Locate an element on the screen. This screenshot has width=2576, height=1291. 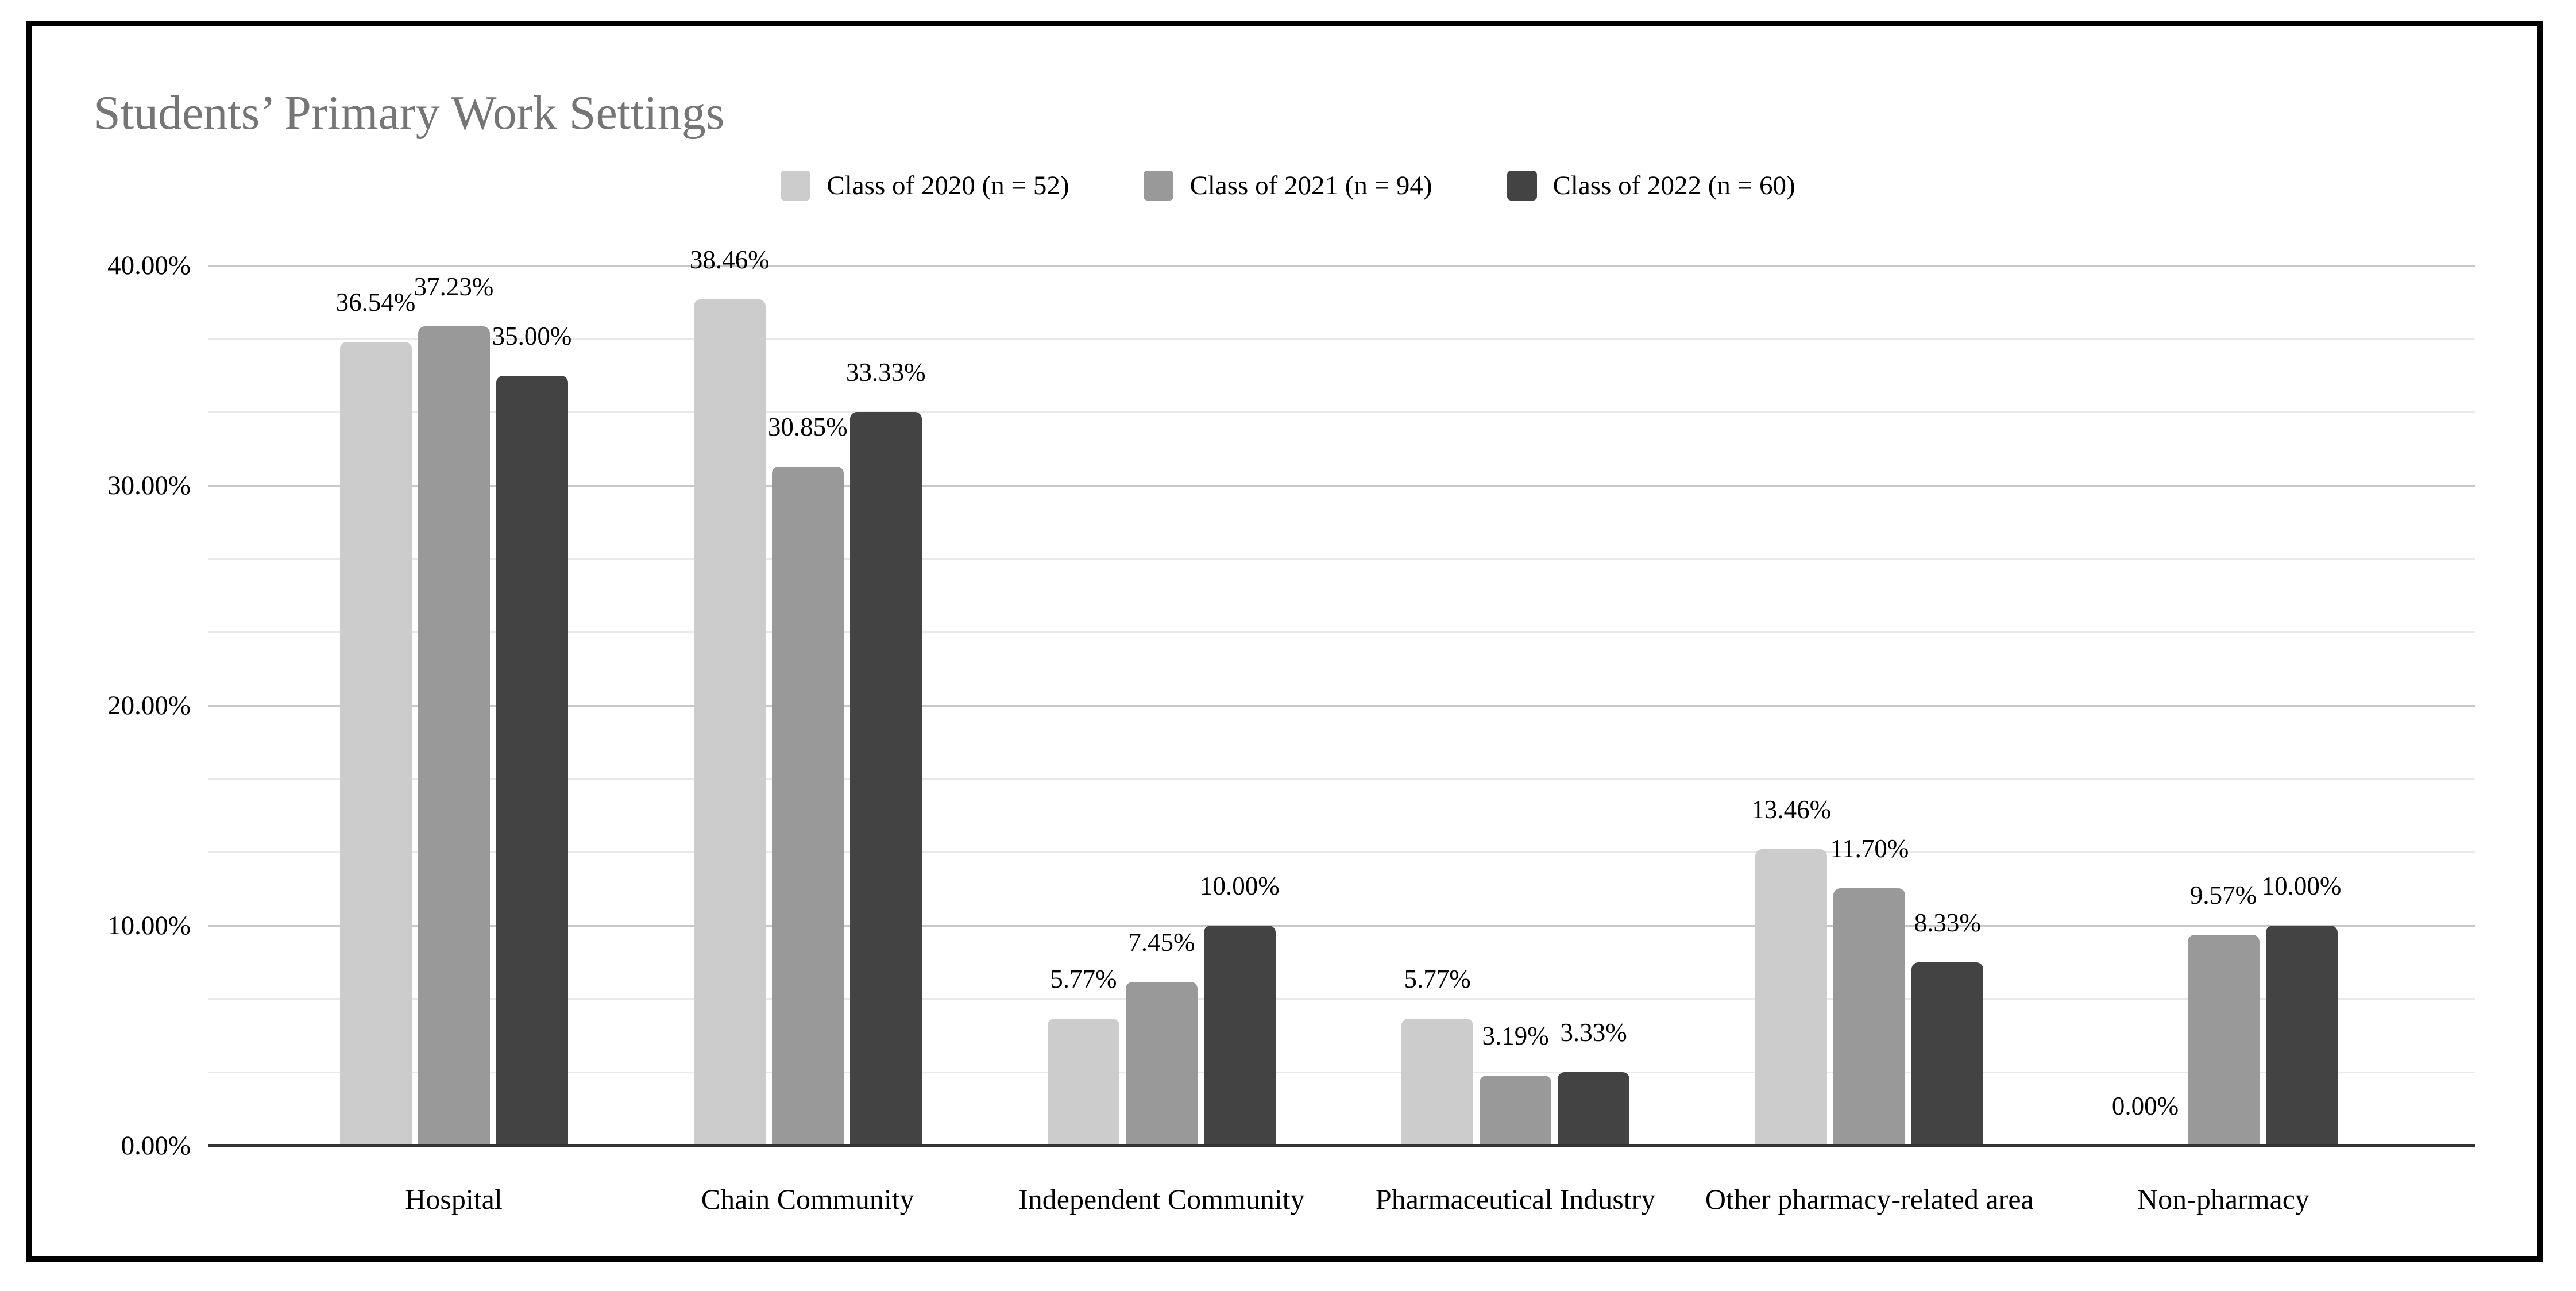
x-category-label: Hospital is located at coordinates (454, 1199).